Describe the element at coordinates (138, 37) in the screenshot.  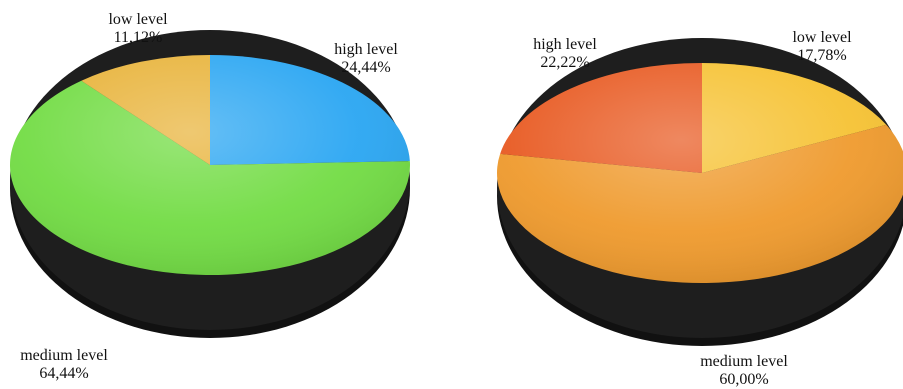
I see `pie-left-value-low: 11,12%` at that location.